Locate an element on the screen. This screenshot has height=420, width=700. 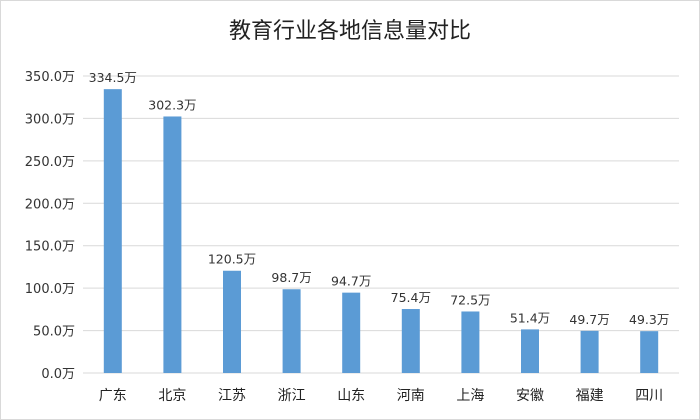
data-label: 51.4万 is located at coordinates (530, 317).